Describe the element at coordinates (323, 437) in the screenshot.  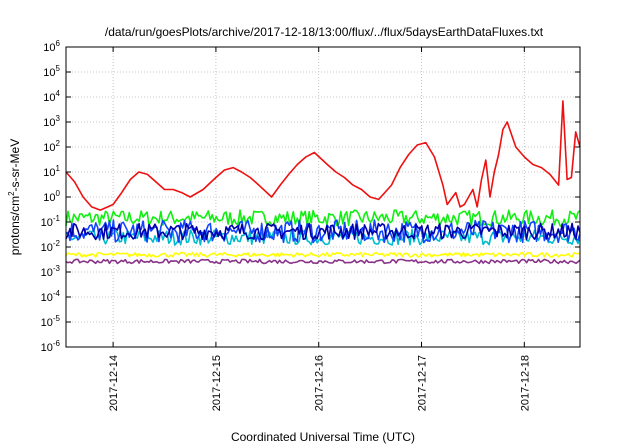
I see `x-axis-label: Coordinated Universal Time (UTC)` at that location.